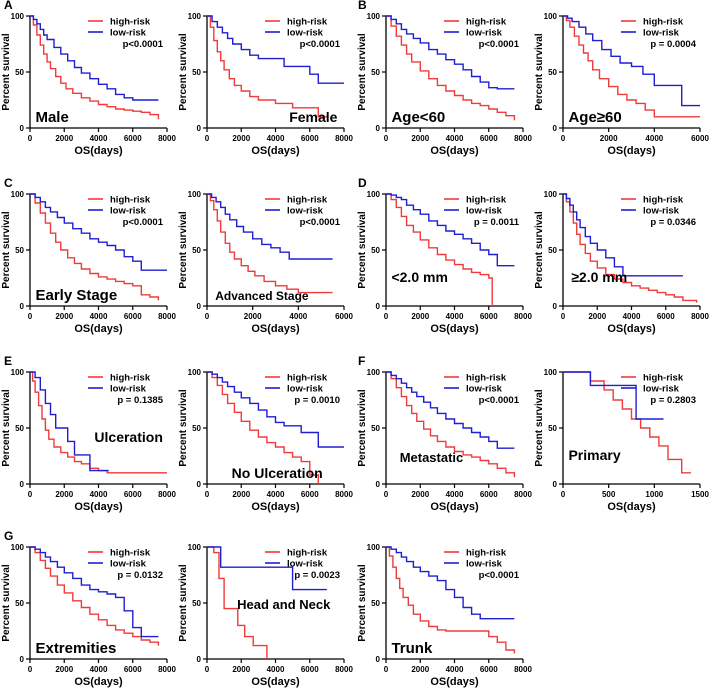 The image size is (709, 690). Describe the element at coordinates (673, 400) in the screenshot. I see `p-value-label: p = 0.2803` at that location.